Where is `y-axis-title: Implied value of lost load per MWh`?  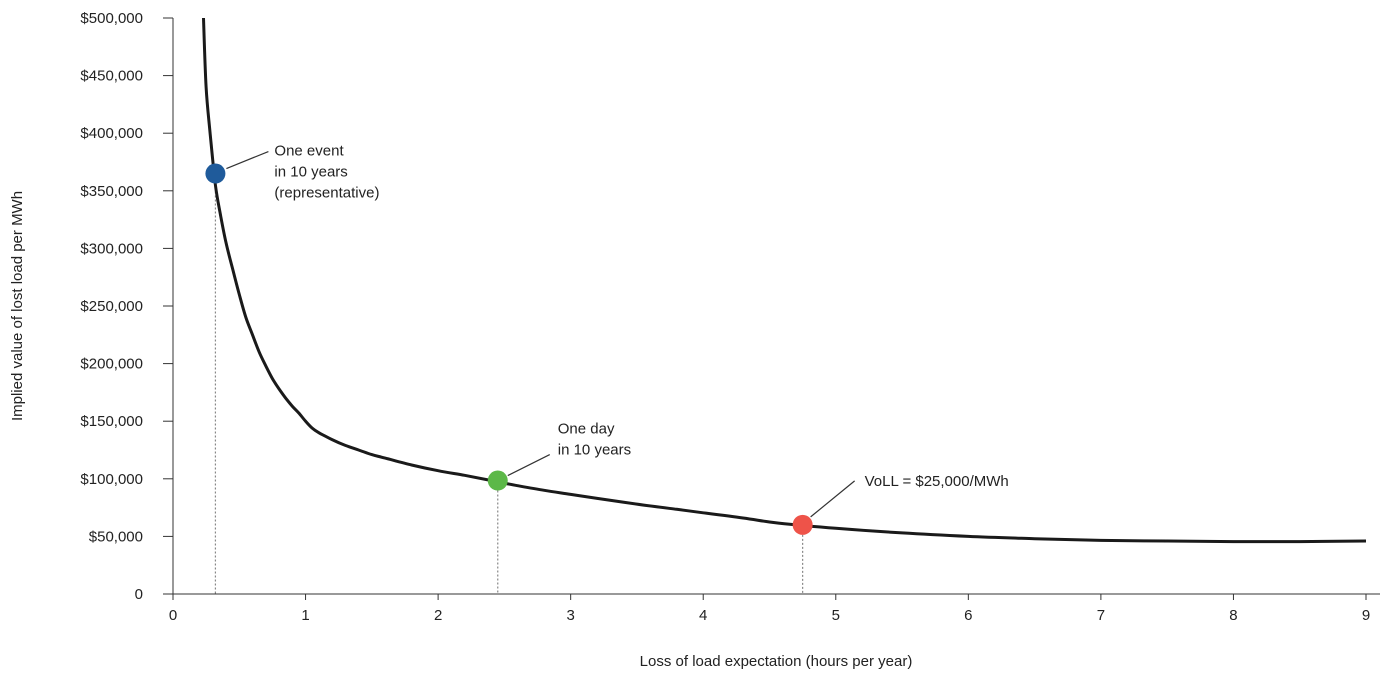 y-axis-title: Implied value of lost load per MWh is located at coordinates (17, 306).